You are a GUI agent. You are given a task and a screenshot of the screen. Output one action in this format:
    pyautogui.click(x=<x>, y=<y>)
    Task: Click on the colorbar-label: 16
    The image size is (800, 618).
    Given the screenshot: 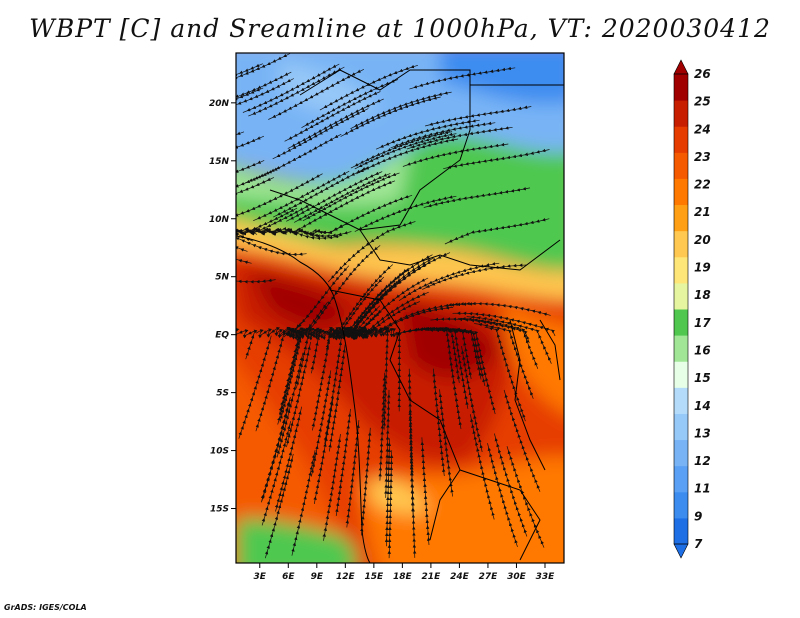 What is the action you would take?
    pyautogui.click(x=702, y=350)
    